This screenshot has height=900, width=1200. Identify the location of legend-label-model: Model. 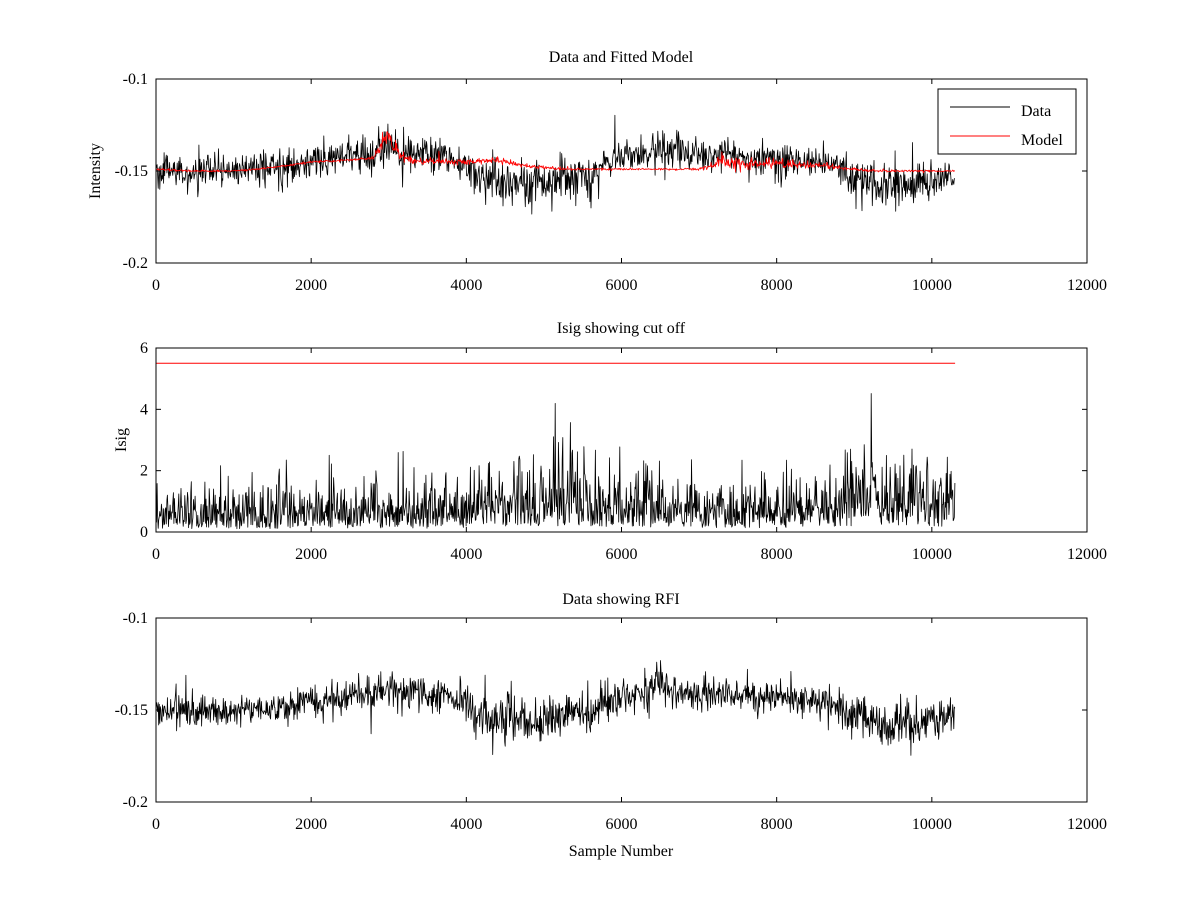
(1042, 140).